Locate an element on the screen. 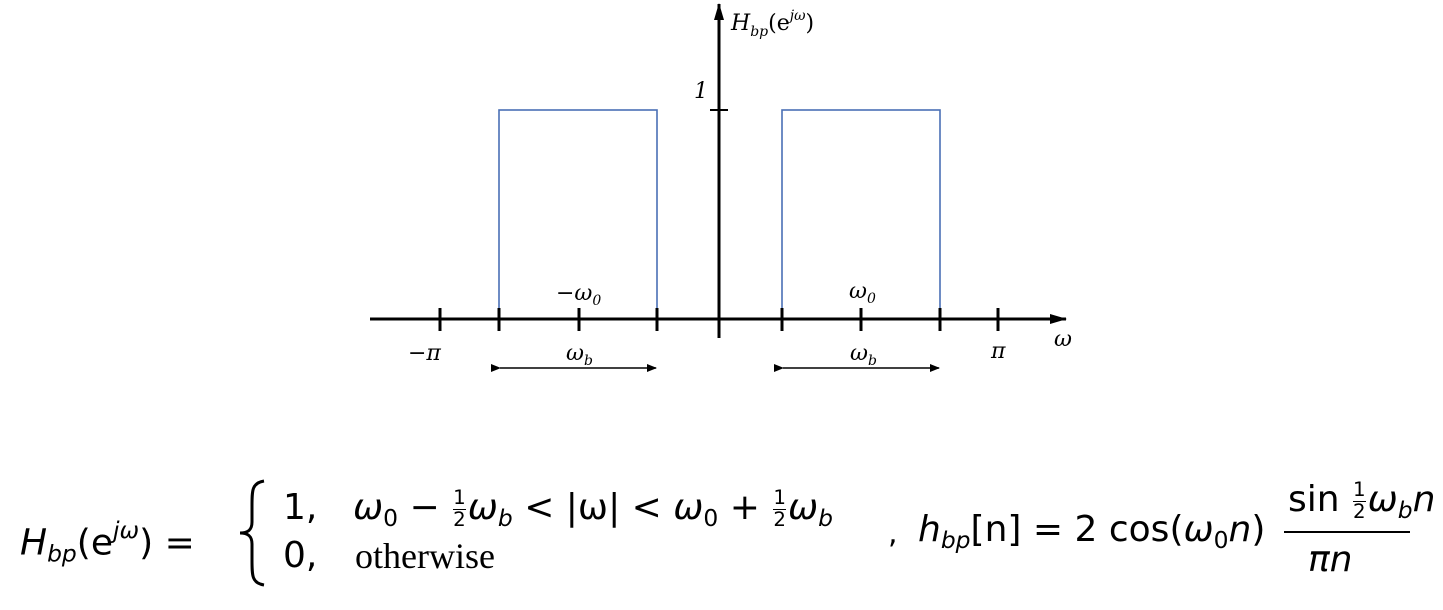  text: h is located at coordinates (929, 529).